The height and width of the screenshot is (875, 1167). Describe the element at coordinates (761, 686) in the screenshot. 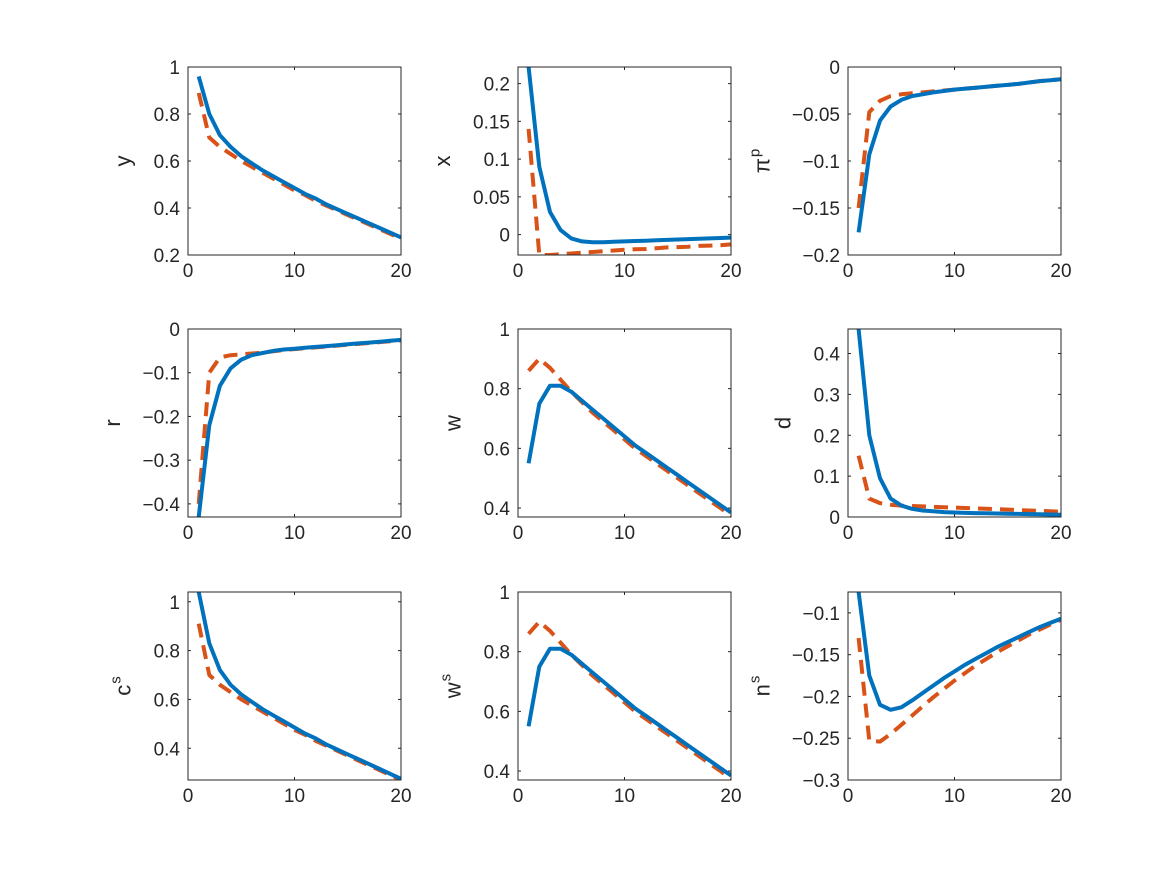

I see `y-axis-label: ns` at that location.